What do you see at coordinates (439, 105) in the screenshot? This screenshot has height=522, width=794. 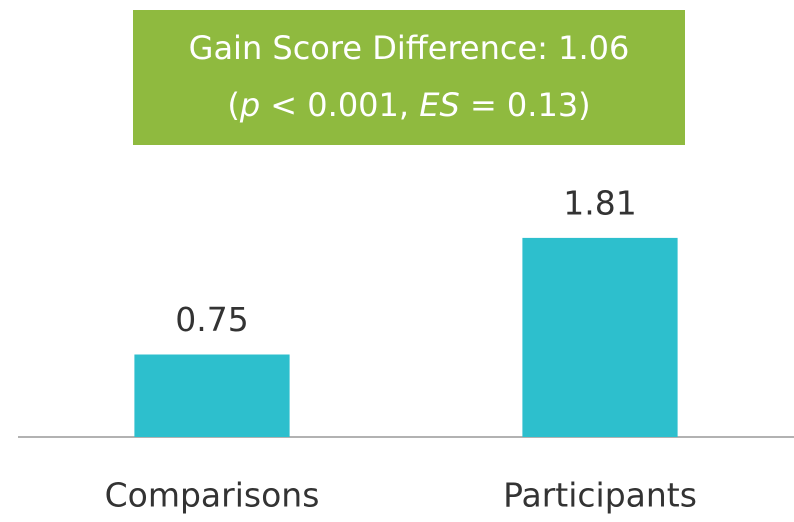 I see `subtitle-part: ES` at bounding box center [439, 105].